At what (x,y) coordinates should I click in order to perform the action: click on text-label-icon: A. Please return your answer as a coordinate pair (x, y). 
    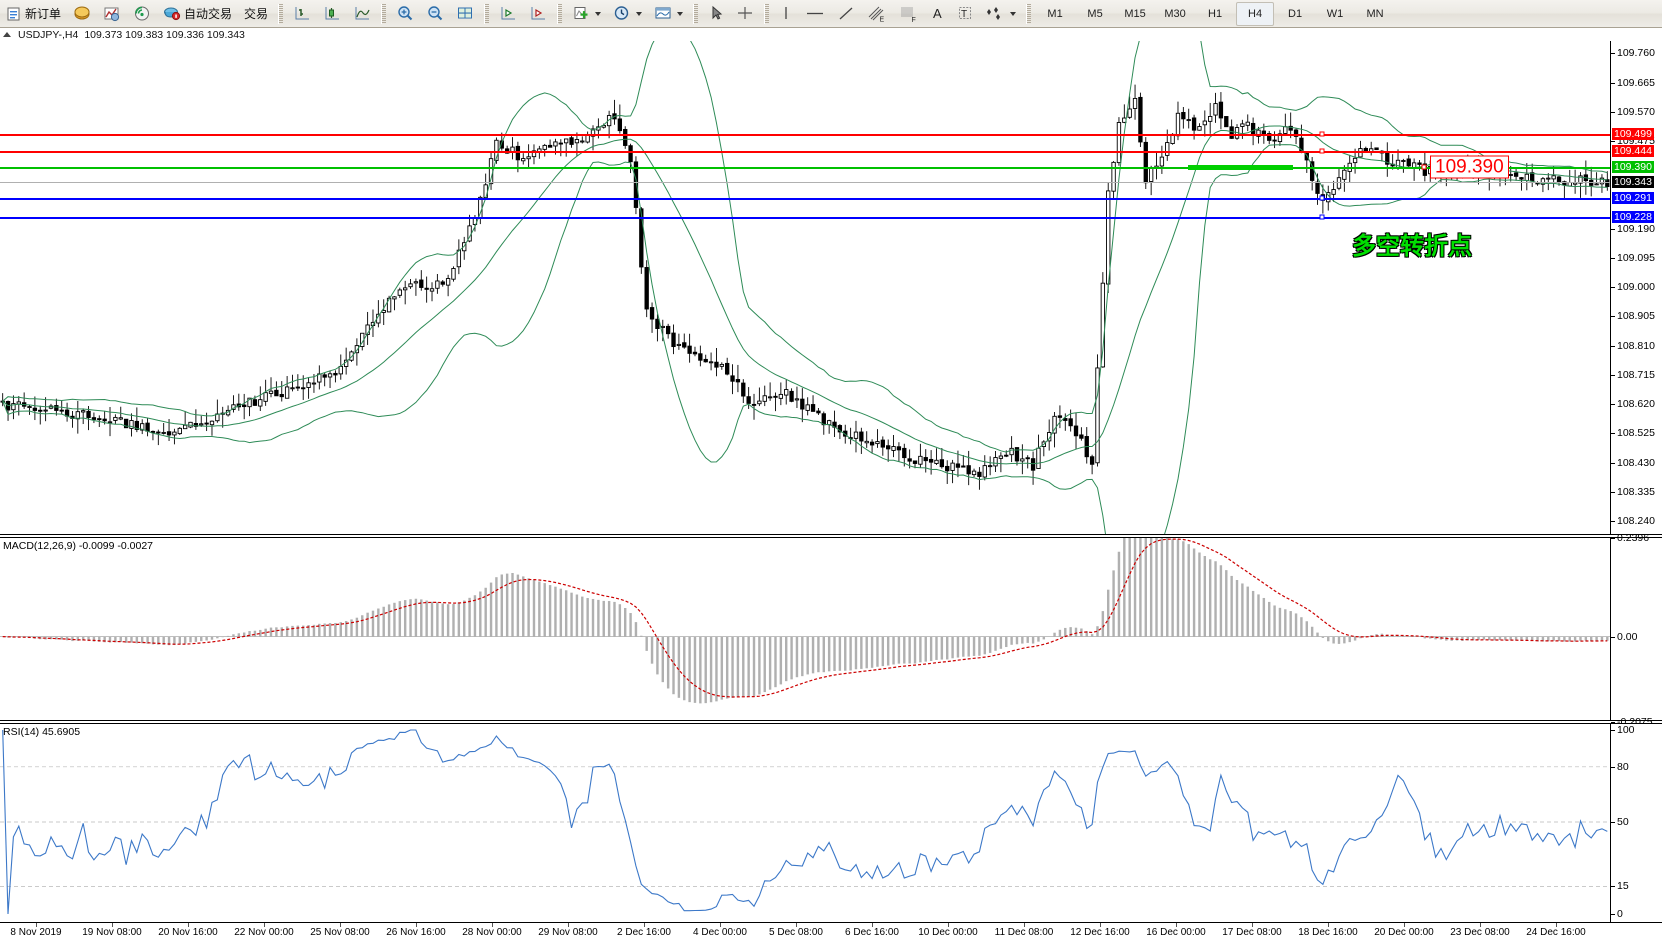
    Looking at the image, I should click on (937, 13).